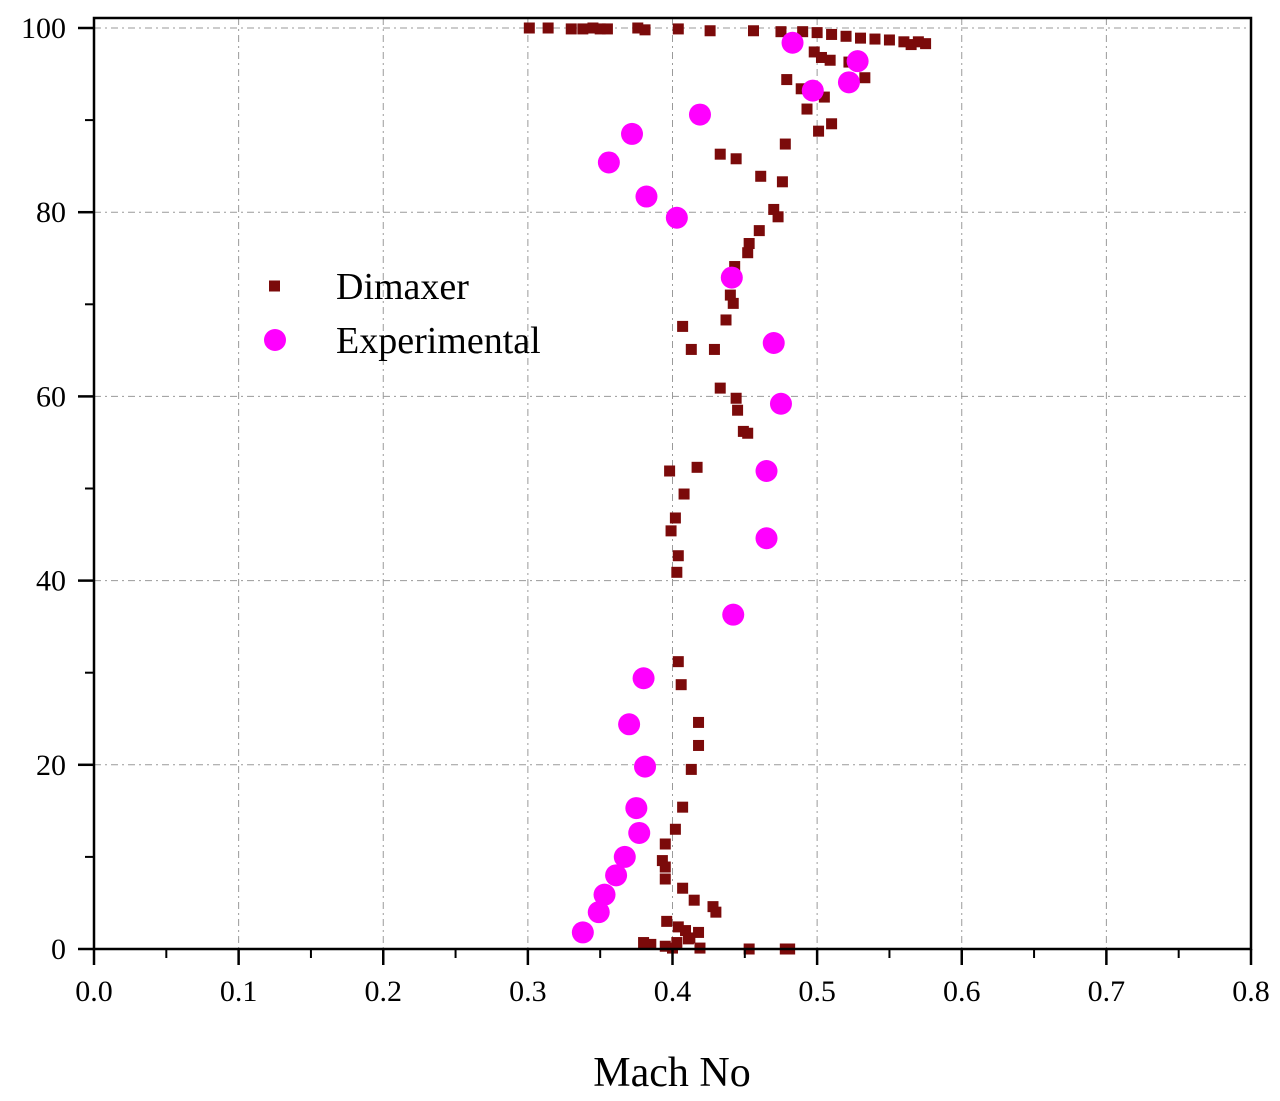 This screenshot has height=1101, width=1280. I want to click on x-tick-label: 0.4, so click(673, 991).